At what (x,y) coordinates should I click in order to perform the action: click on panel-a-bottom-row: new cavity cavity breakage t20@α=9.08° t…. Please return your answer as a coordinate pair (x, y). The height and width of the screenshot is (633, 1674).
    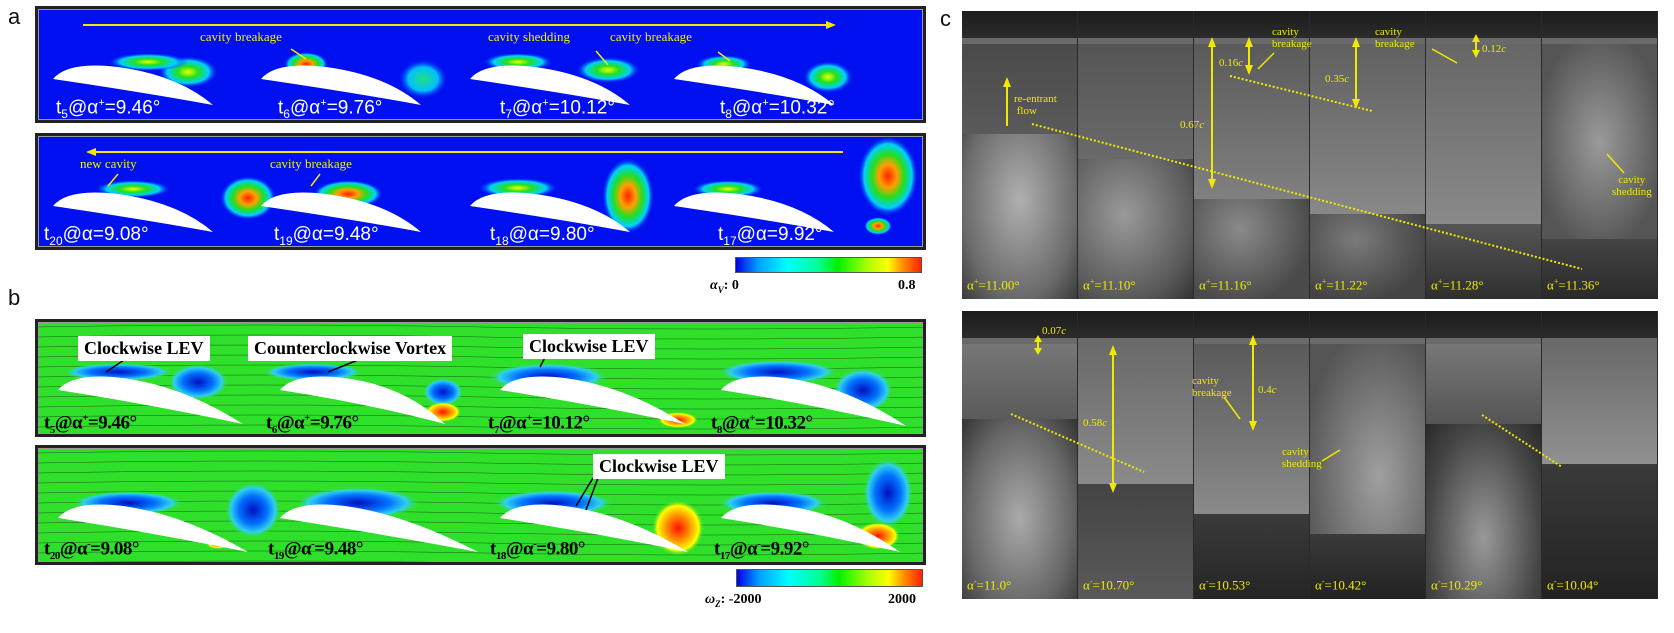
    Looking at the image, I should click on (480, 191).